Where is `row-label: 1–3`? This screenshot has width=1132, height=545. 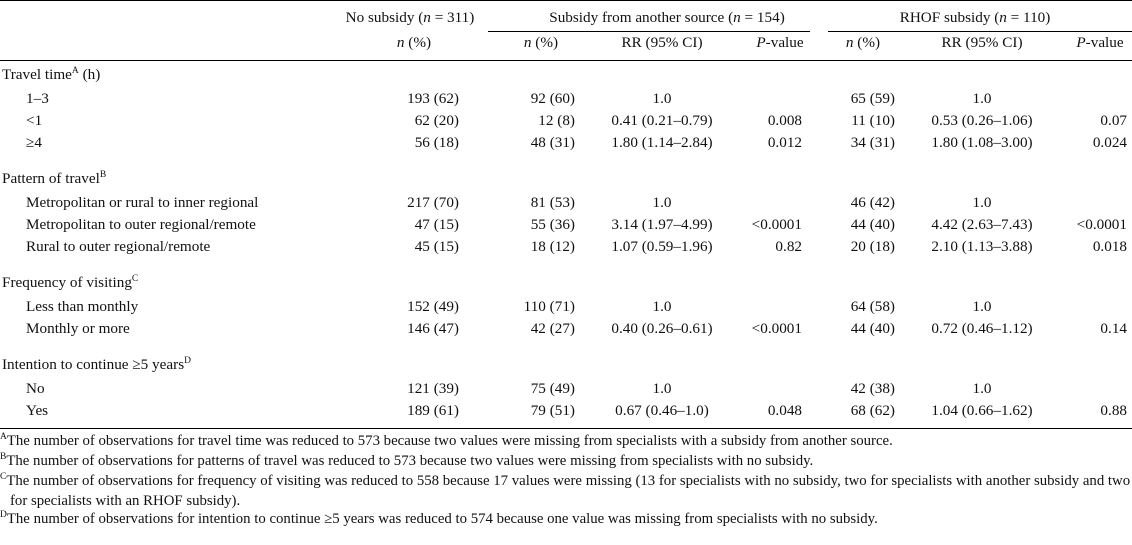
row-label: 1–3 is located at coordinates (37, 98).